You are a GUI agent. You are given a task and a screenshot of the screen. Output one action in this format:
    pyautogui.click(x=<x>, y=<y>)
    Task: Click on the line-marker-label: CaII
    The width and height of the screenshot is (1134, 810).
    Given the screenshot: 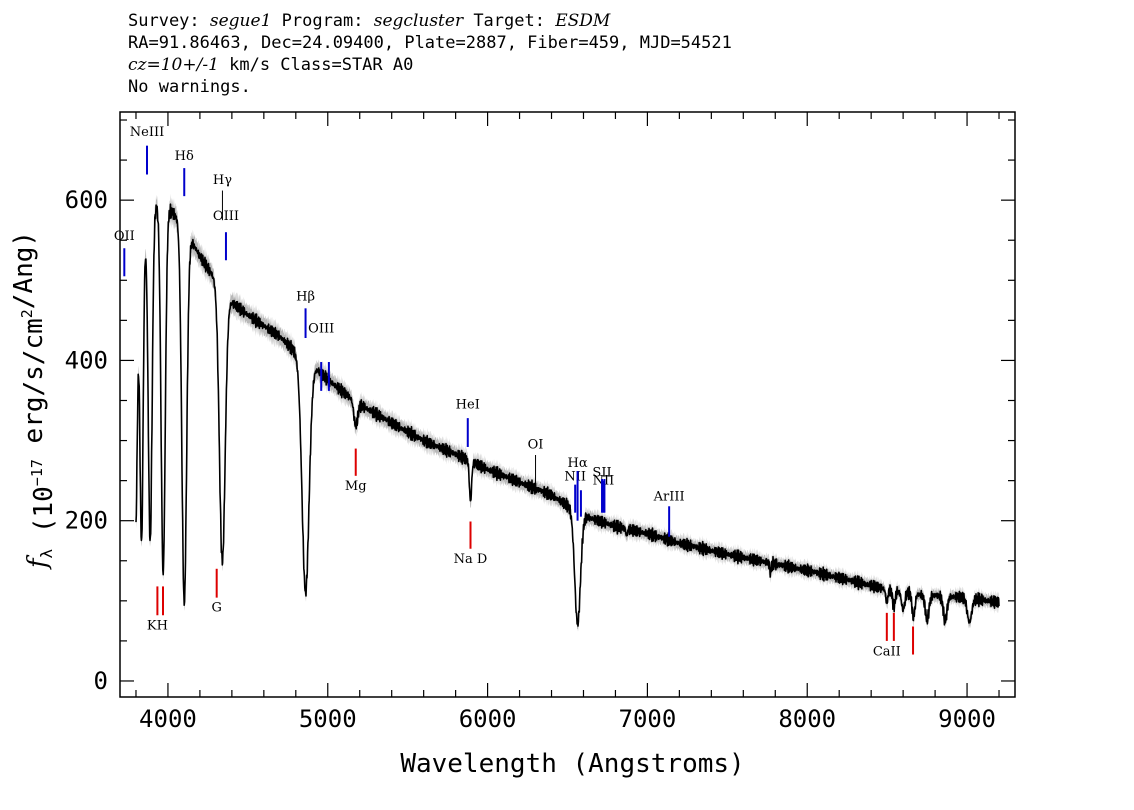 What is the action you would take?
    pyautogui.click(x=887, y=651)
    